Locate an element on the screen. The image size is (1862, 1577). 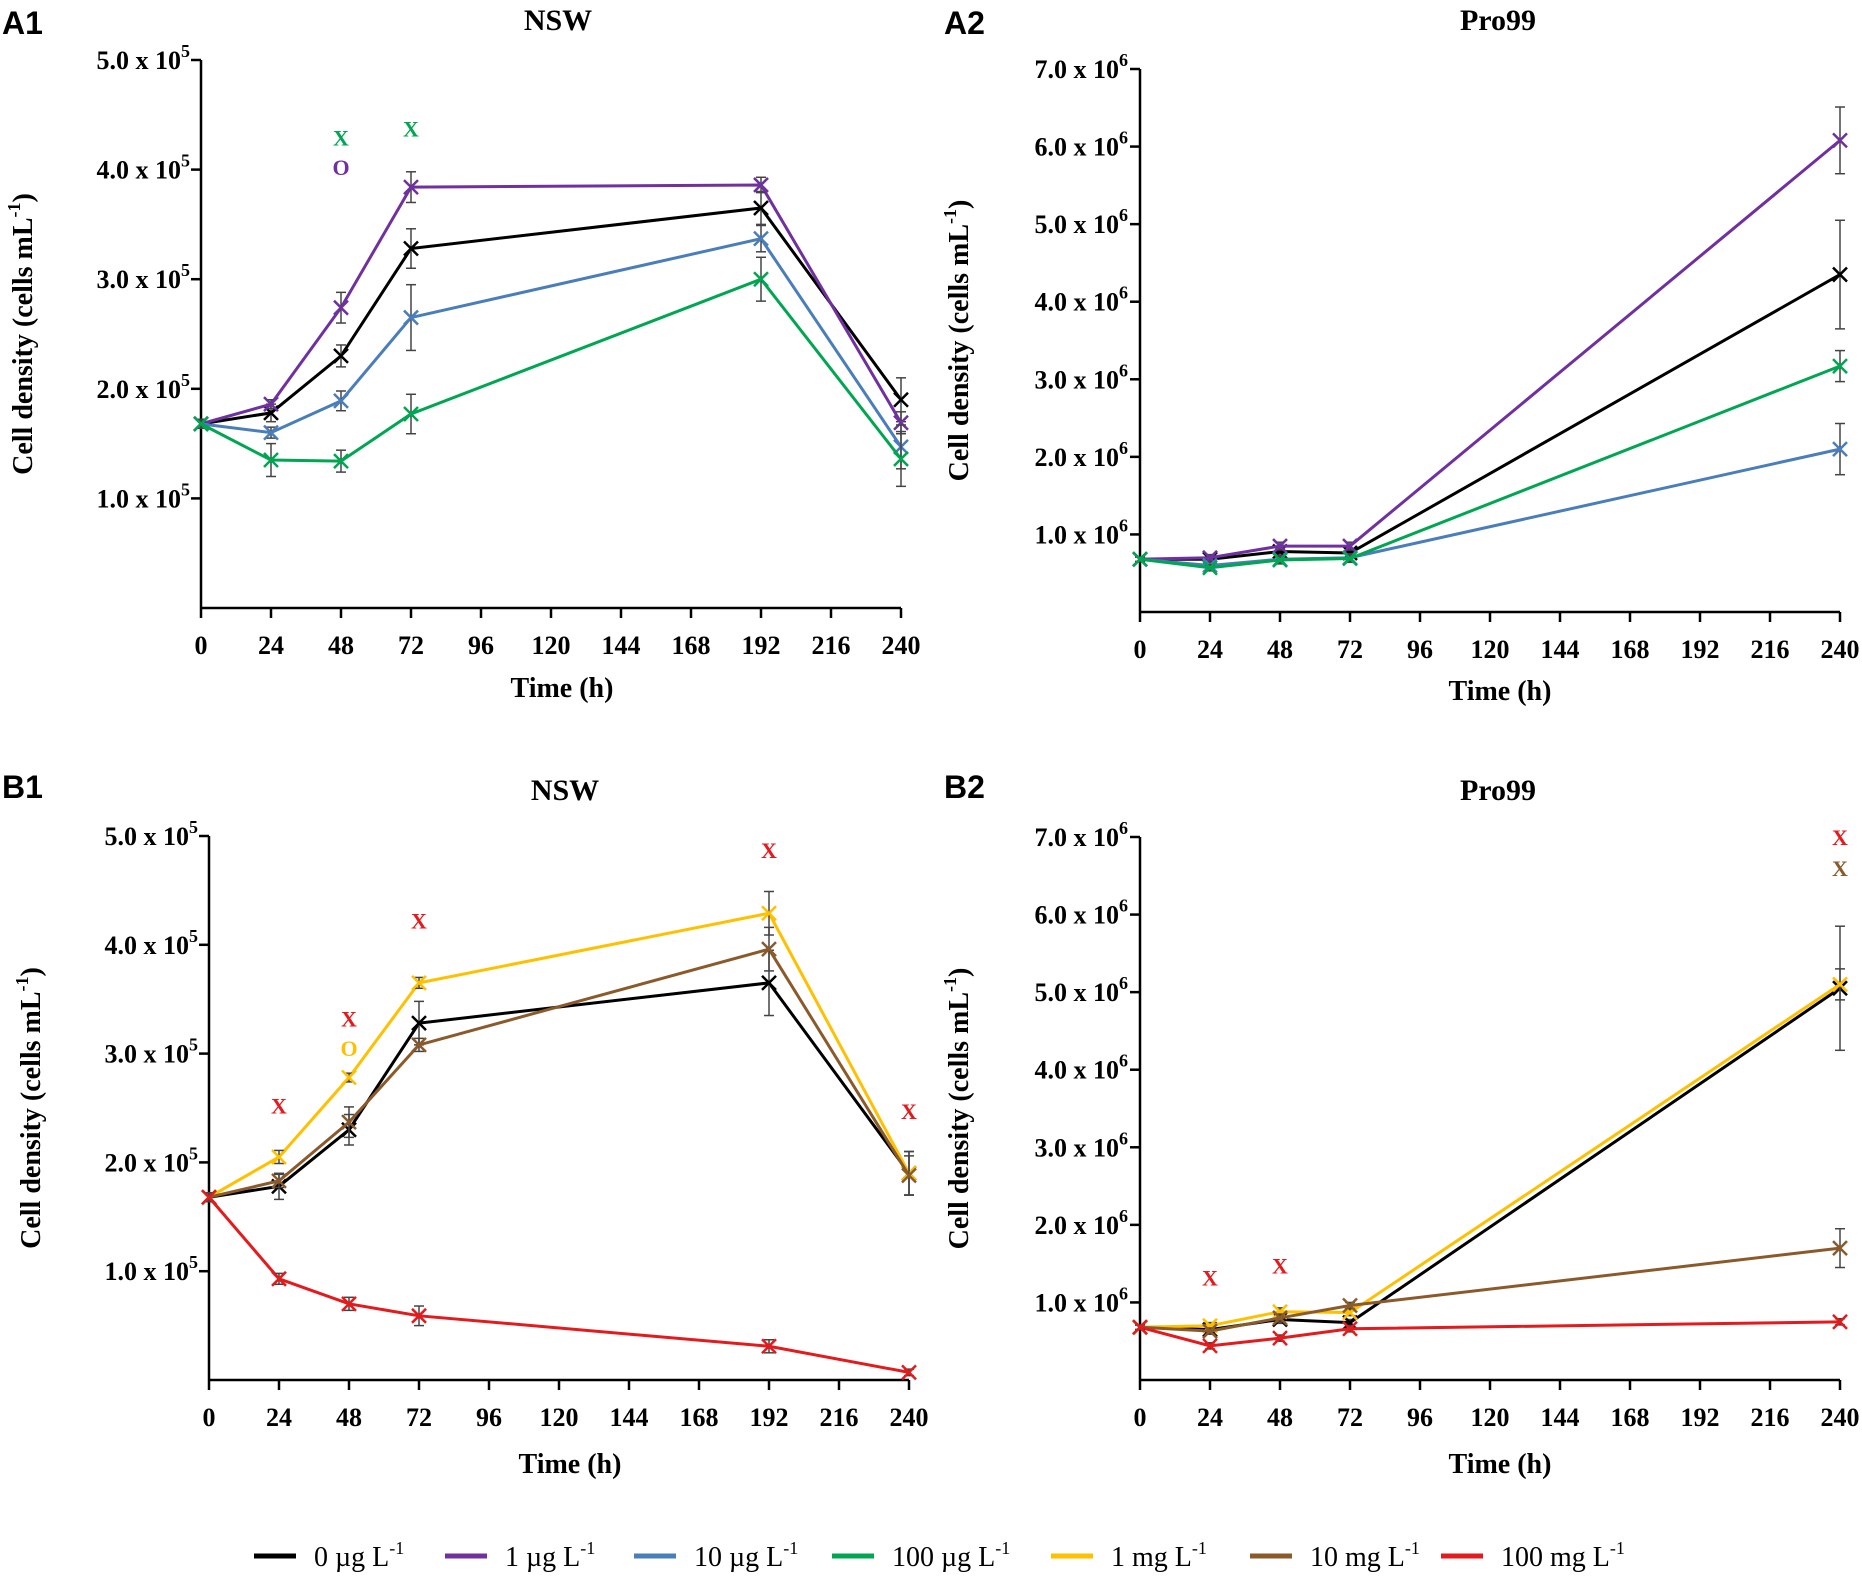
panel-label: A1 is located at coordinates (22, 23).